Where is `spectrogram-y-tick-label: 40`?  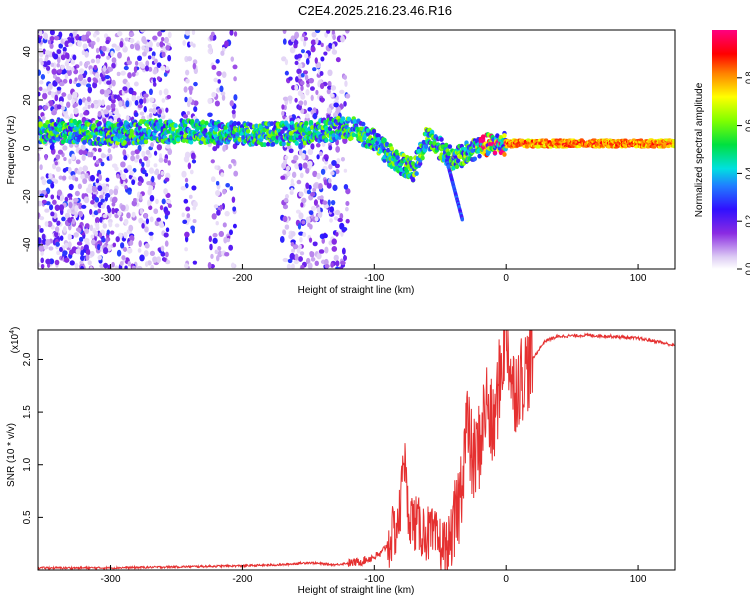 spectrogram-y-tick-label: 40 is located at coordinates (27, 52).